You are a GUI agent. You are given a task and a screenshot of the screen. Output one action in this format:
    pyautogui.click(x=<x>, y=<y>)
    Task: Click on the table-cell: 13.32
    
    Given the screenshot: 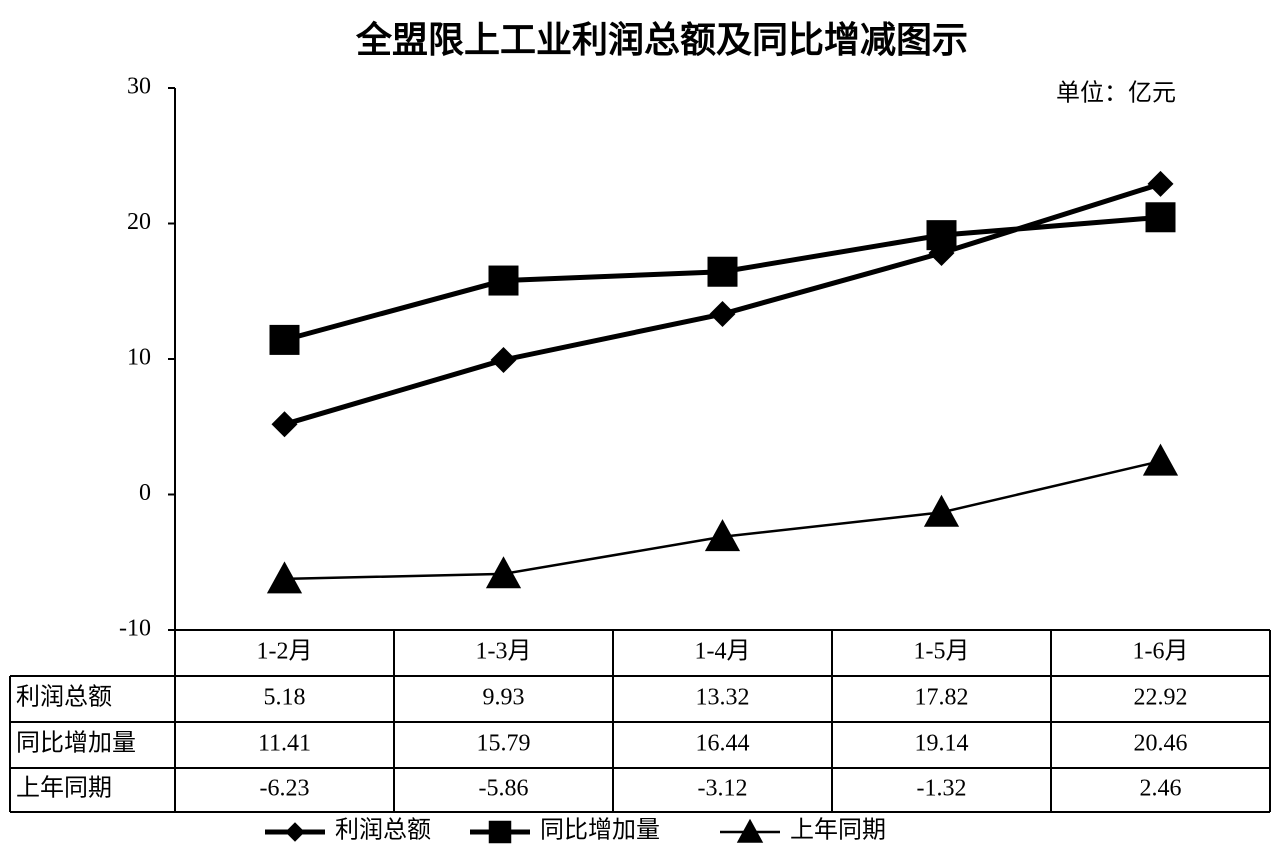 What is the action you would take?
    pyautogui.click(x=723, y=698)
    